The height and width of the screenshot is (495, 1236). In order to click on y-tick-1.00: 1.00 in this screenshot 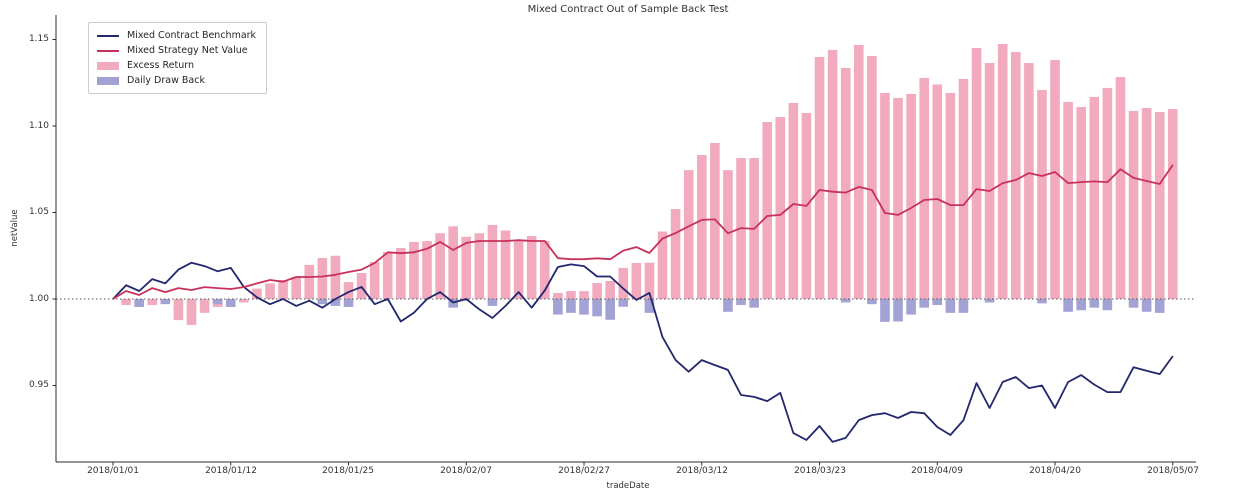, I will do `click(38, 299)`.